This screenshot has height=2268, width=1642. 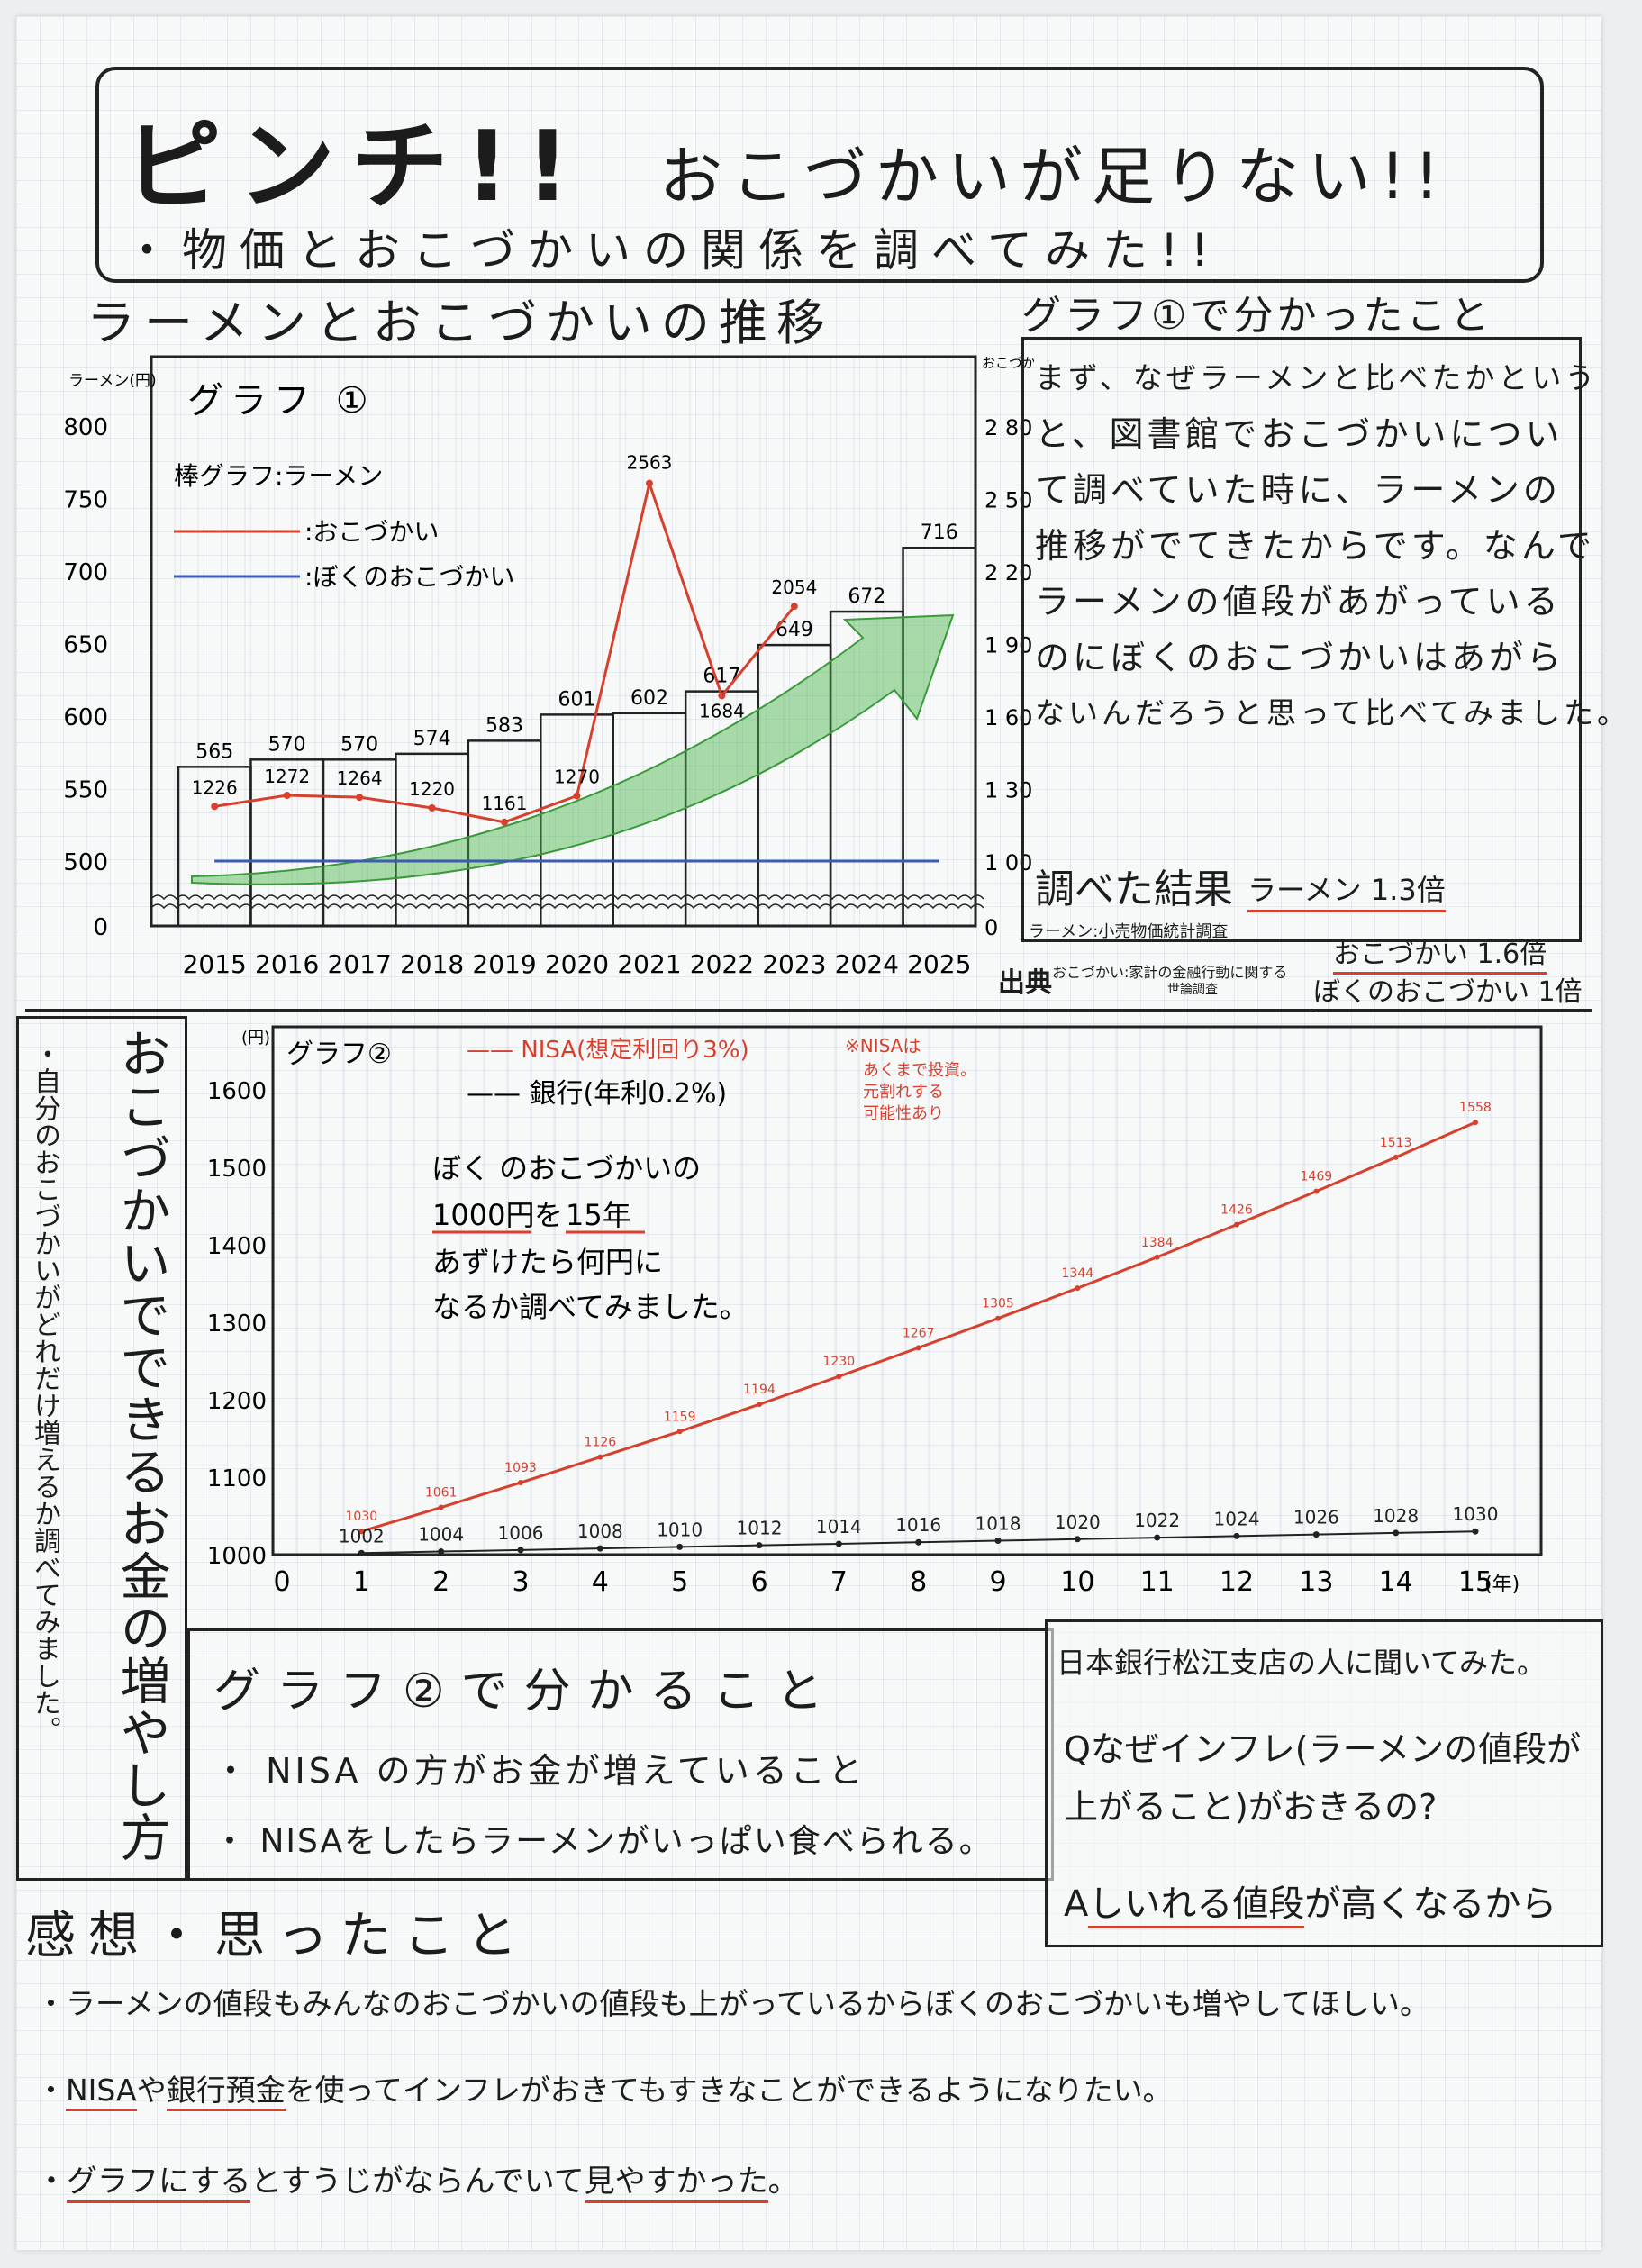 I want to click on chart2-xtick: 10, so click(x=1077, y=1582).